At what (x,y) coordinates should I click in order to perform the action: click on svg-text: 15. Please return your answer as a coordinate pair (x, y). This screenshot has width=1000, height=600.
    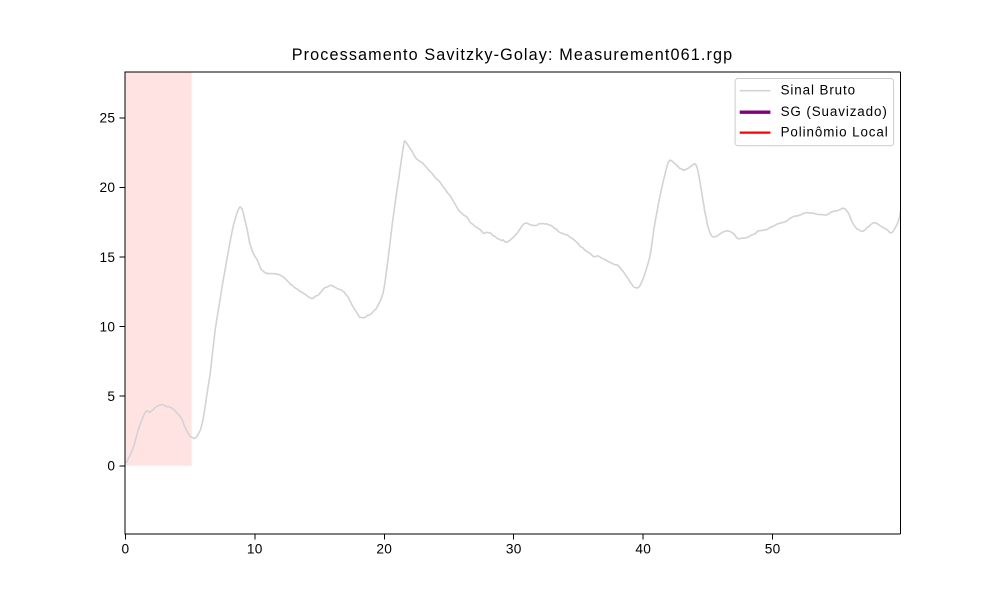
    Looking at the image, I should click on (107, 257).